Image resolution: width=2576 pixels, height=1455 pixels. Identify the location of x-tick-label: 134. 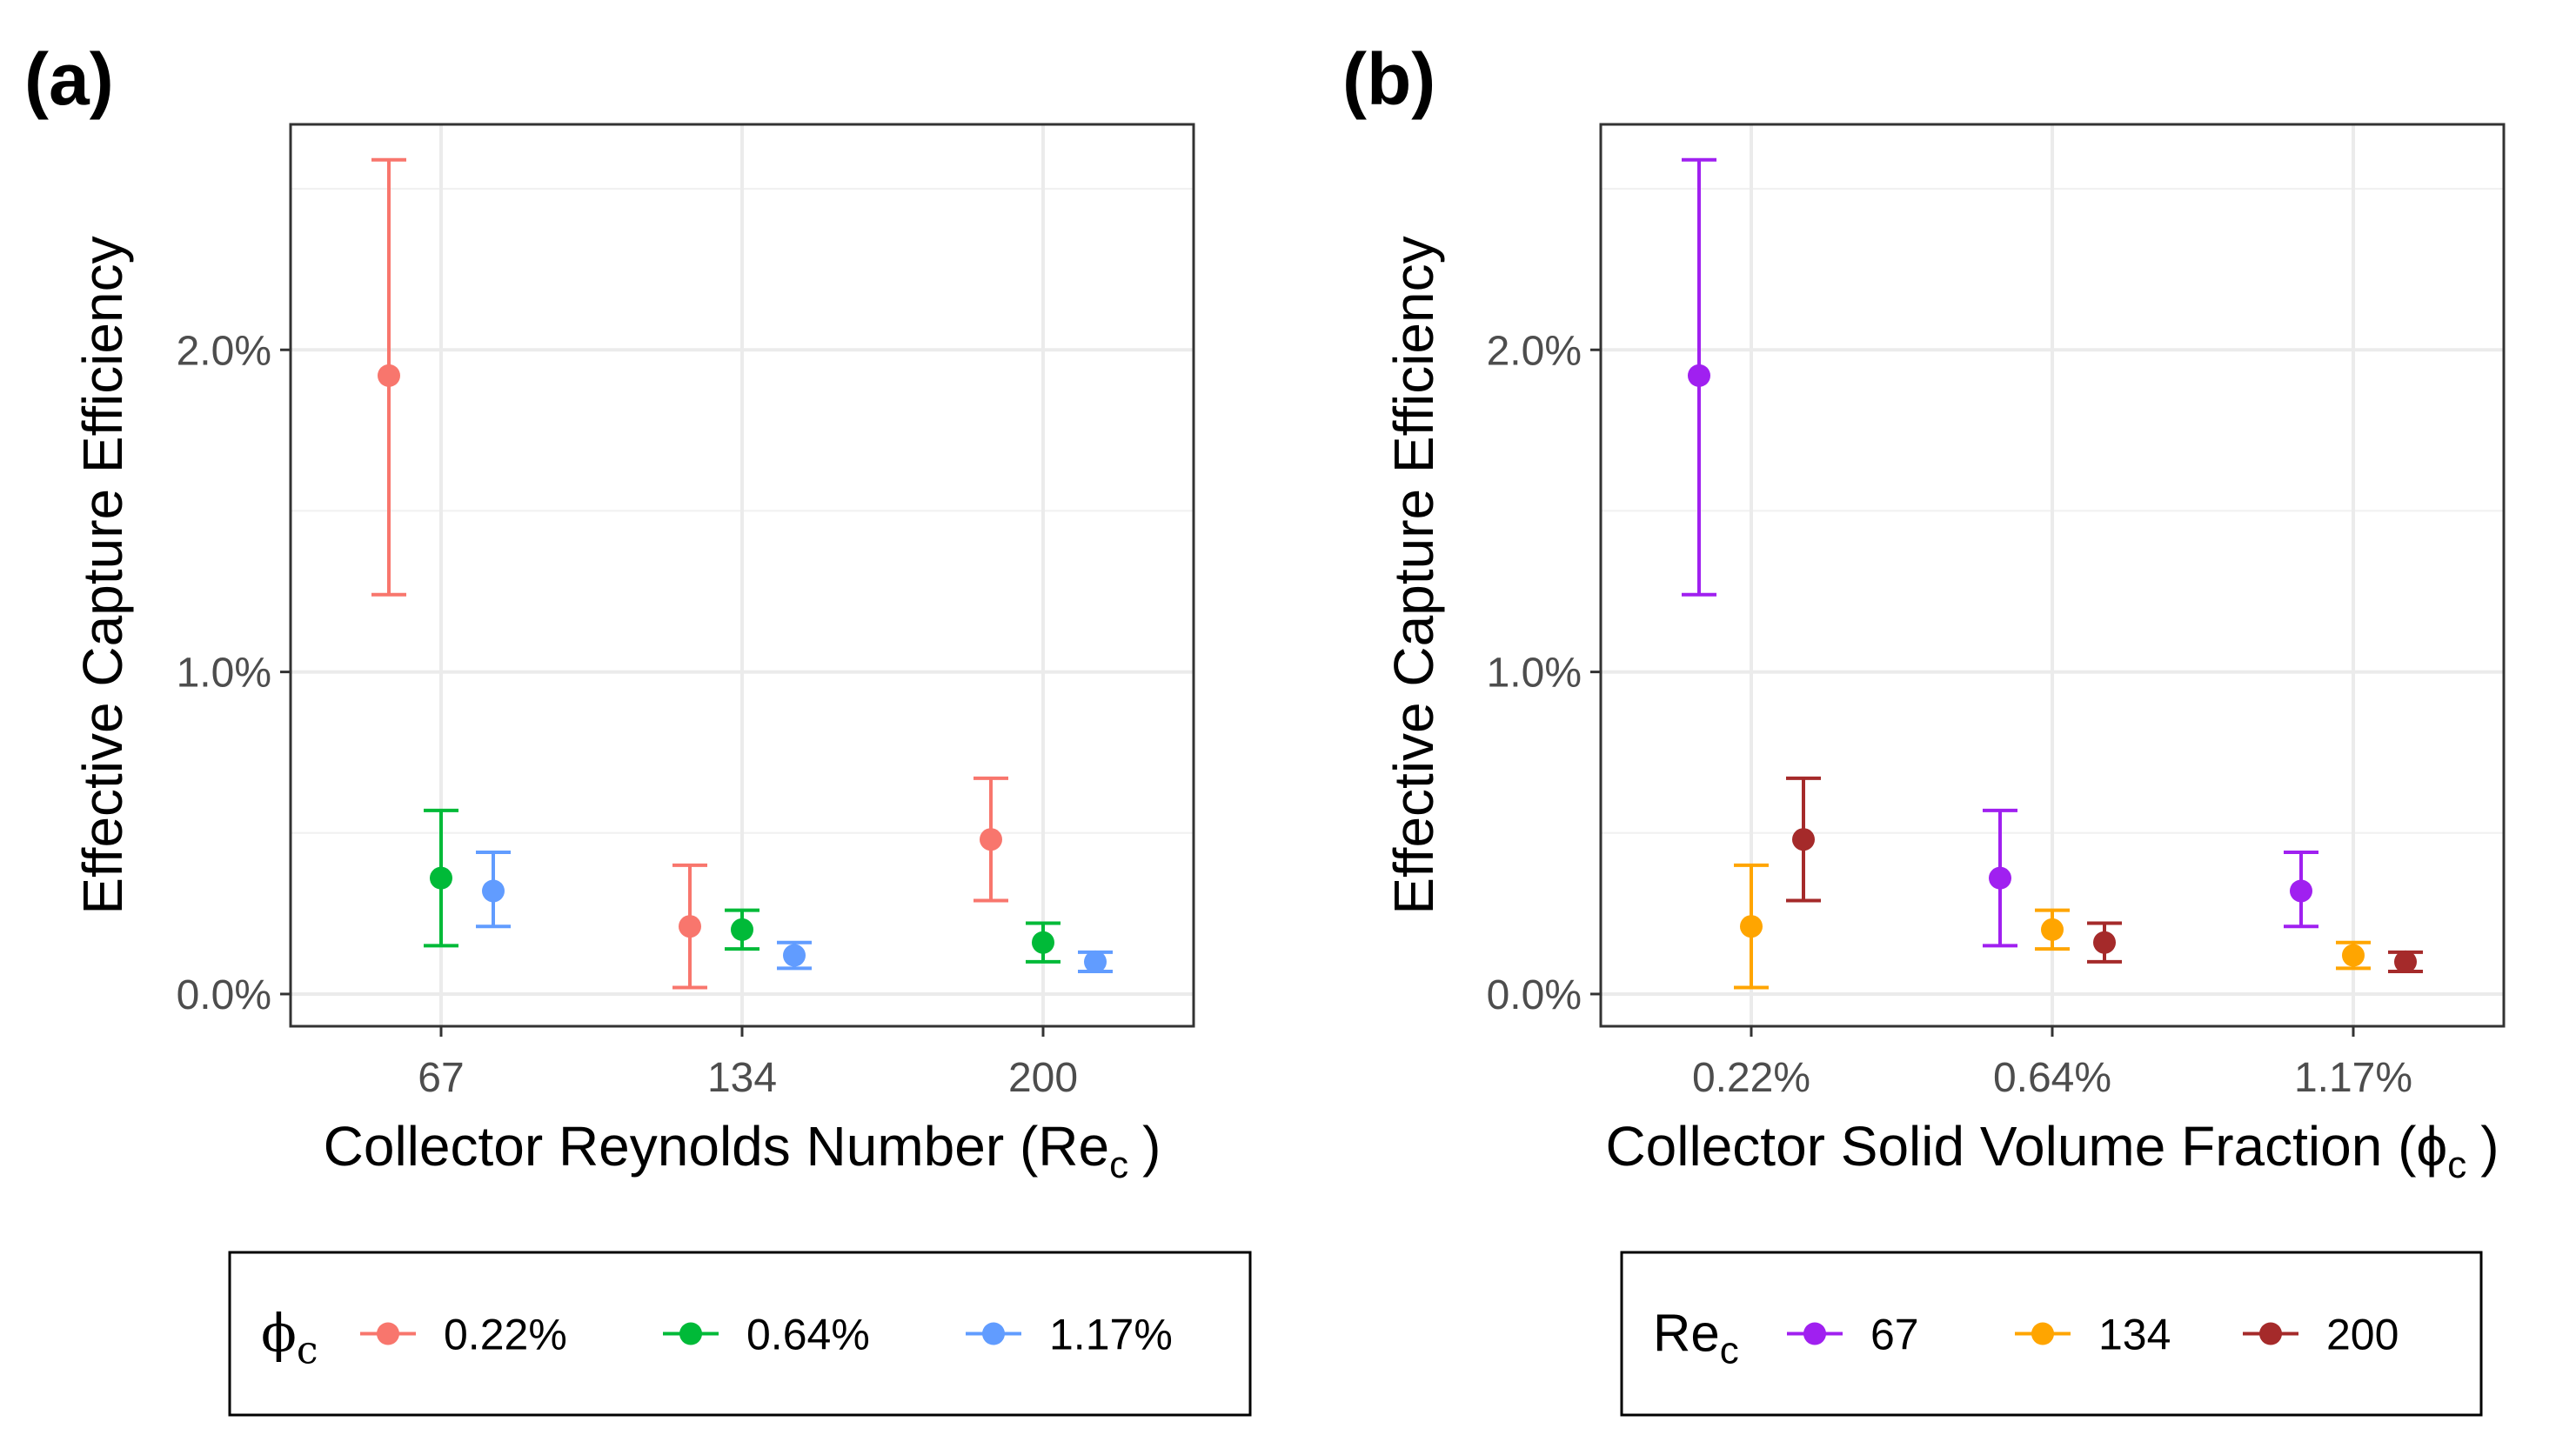
(742, 1078).